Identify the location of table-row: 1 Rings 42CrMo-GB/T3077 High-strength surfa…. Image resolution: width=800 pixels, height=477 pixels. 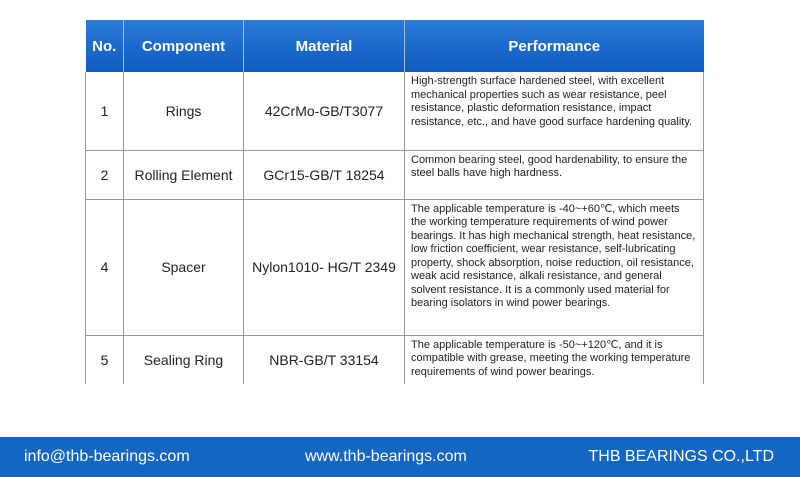
(394, 111).